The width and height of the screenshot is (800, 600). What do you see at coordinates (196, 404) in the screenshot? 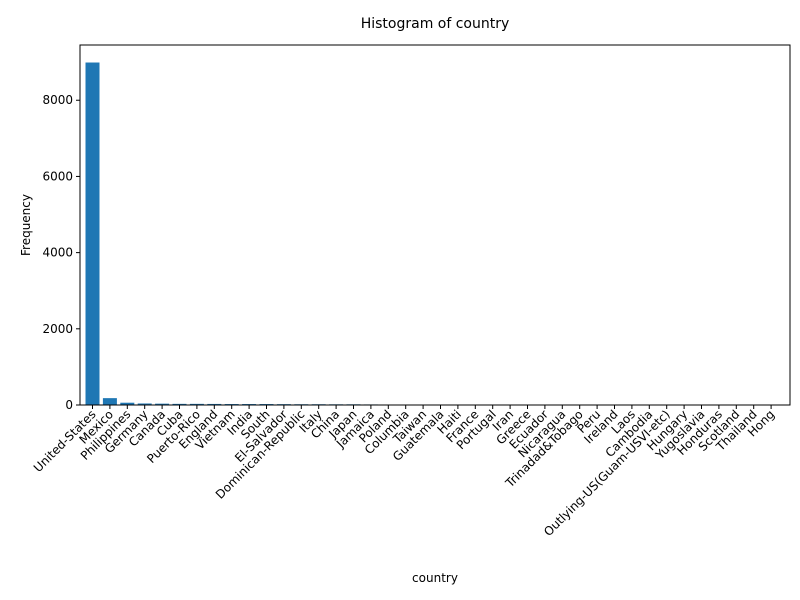
I see `bar-puerto-rico` at bounding box center [196, 404].